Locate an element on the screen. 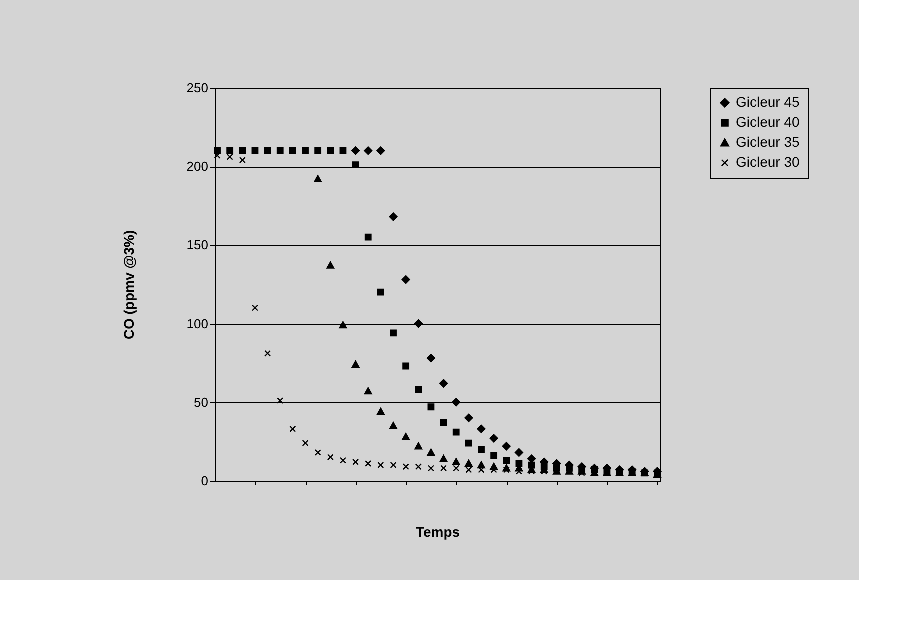  y-tick-label: 200 is located at coordinates (197, 166).